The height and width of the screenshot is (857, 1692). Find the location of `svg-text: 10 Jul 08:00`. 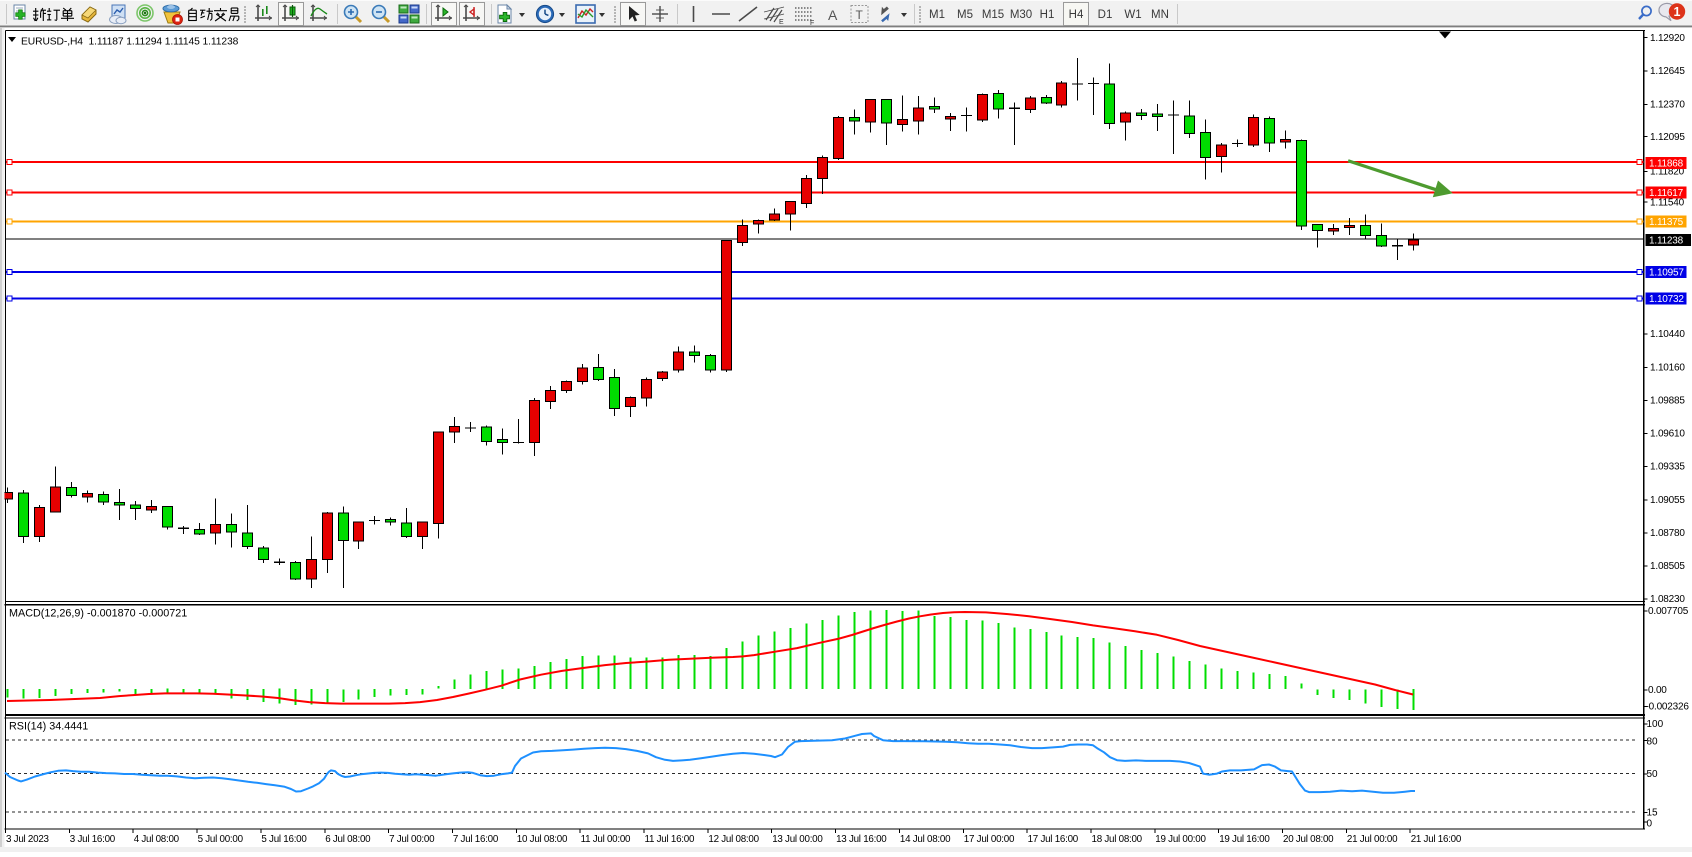

svg-text: 10 Jul 08:00 is located at coordinates (542, 839).